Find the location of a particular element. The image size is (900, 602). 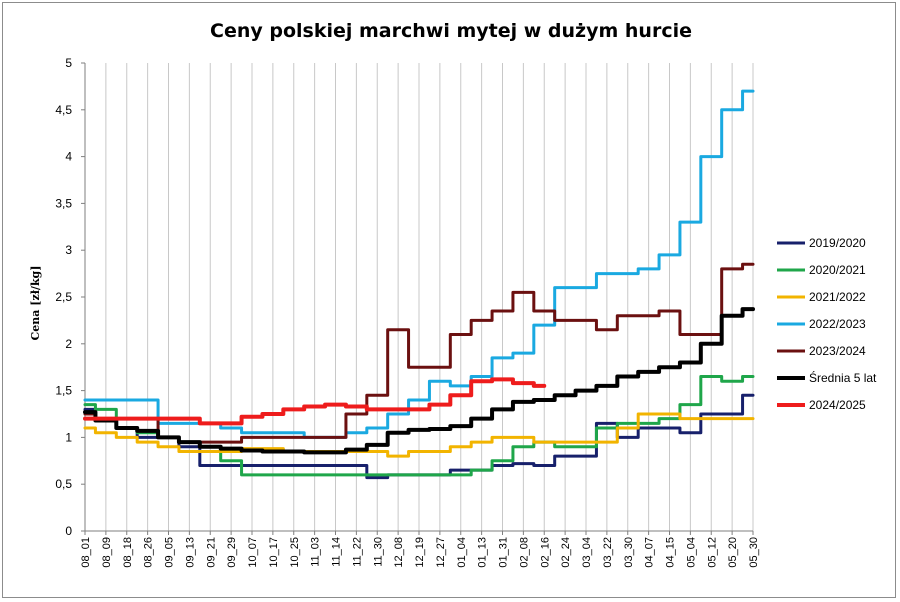

x-tick-label: 08_18 is located at coordinates (128, 552).